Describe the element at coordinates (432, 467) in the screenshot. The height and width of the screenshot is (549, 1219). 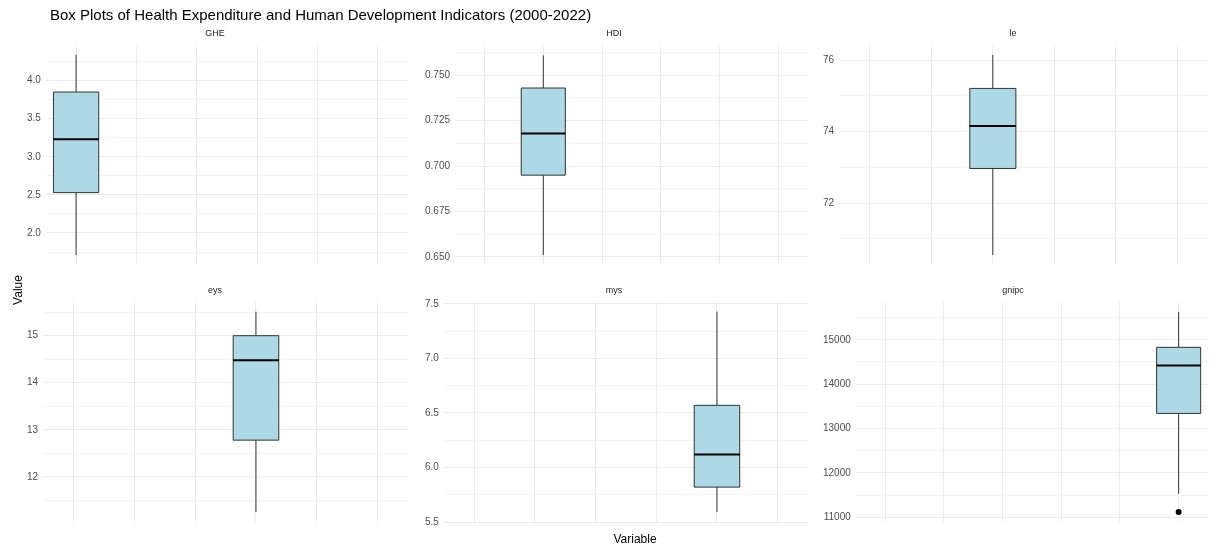
I see `y-tick-label: 6.0` at that location.